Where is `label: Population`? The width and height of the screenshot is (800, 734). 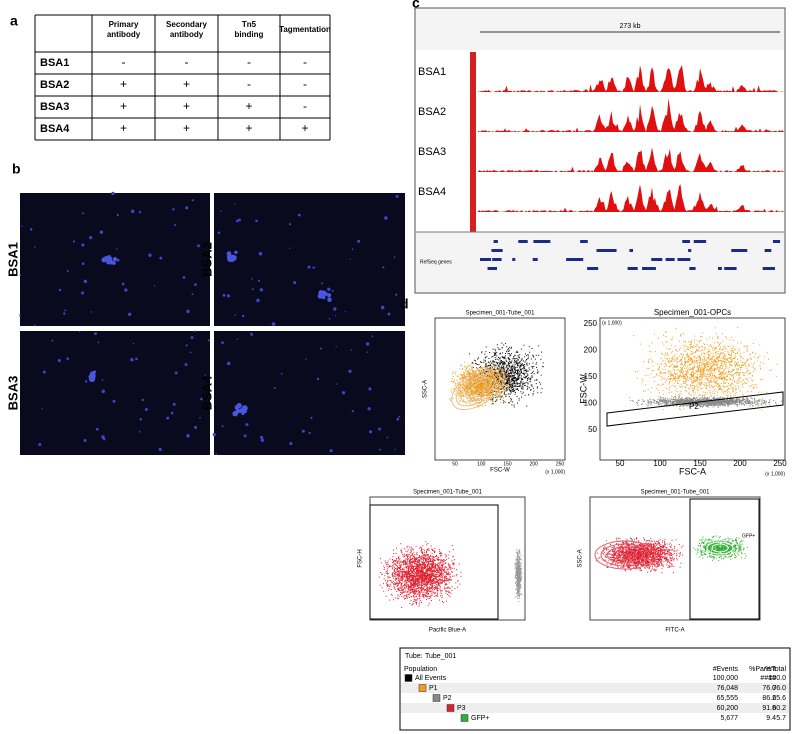
label: Population is located at coordinates (420, 669).